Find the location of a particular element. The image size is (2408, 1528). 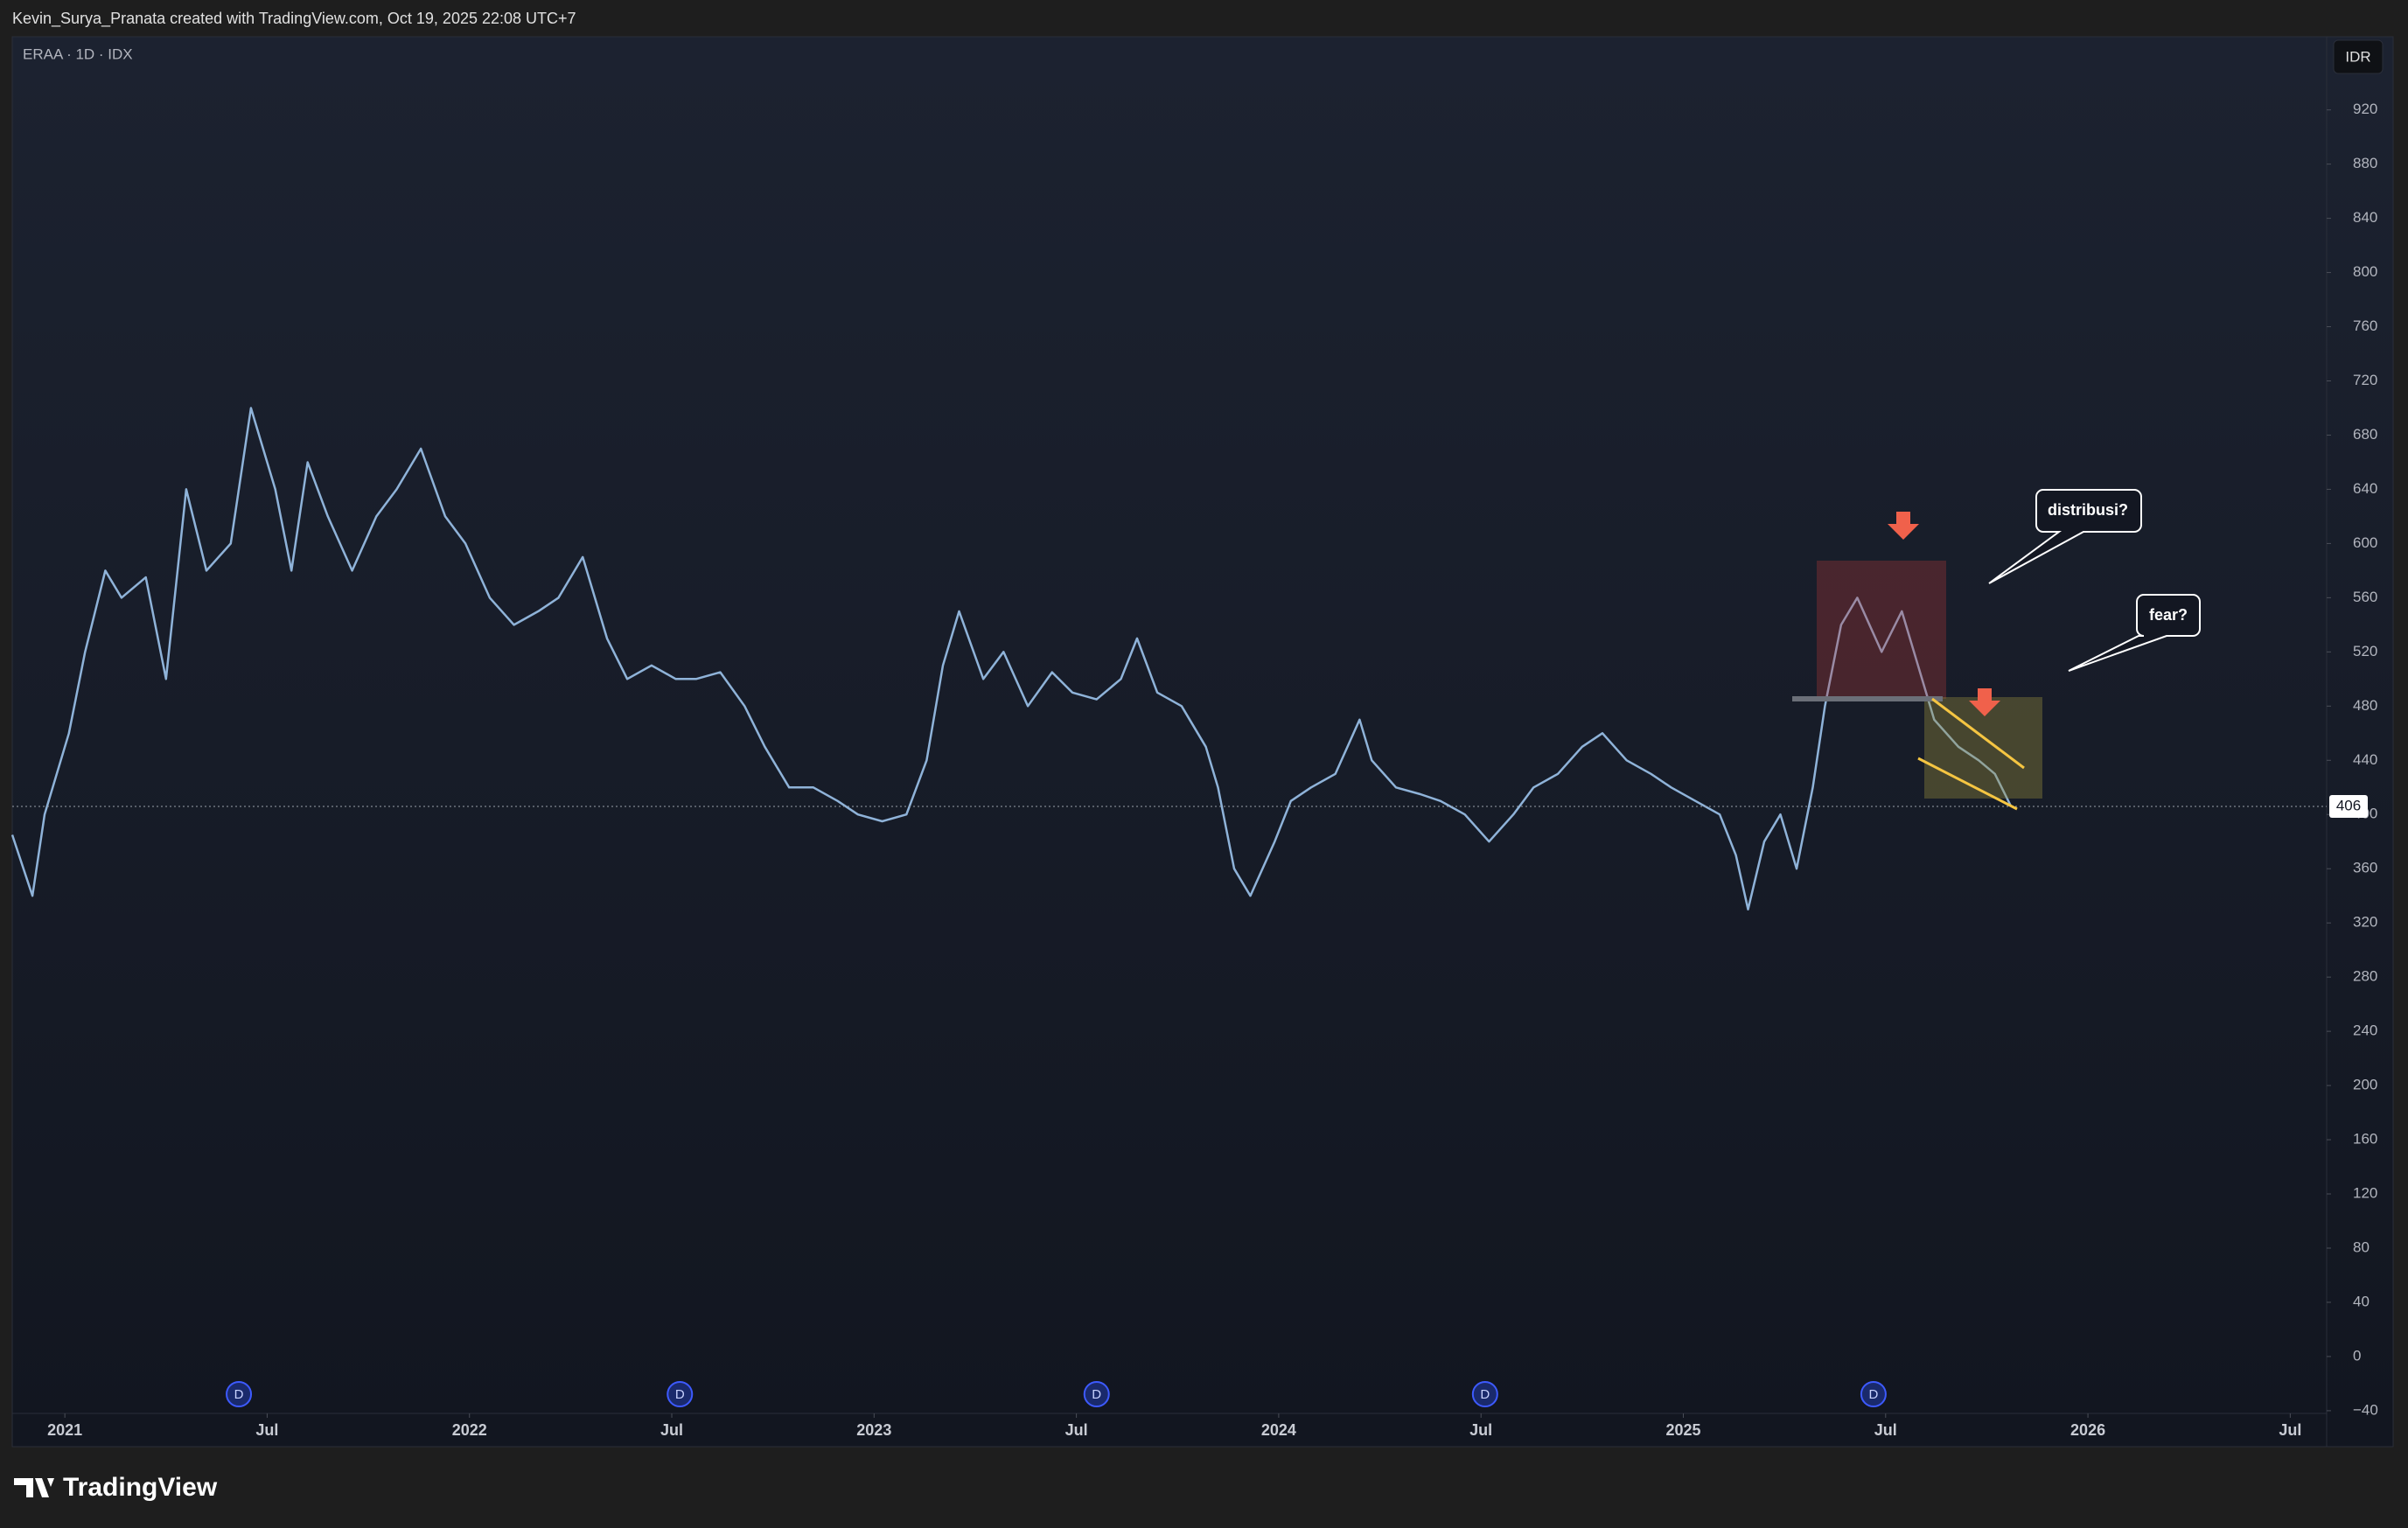

y-tick-label: 560 is located at coordinates (2365, 597).